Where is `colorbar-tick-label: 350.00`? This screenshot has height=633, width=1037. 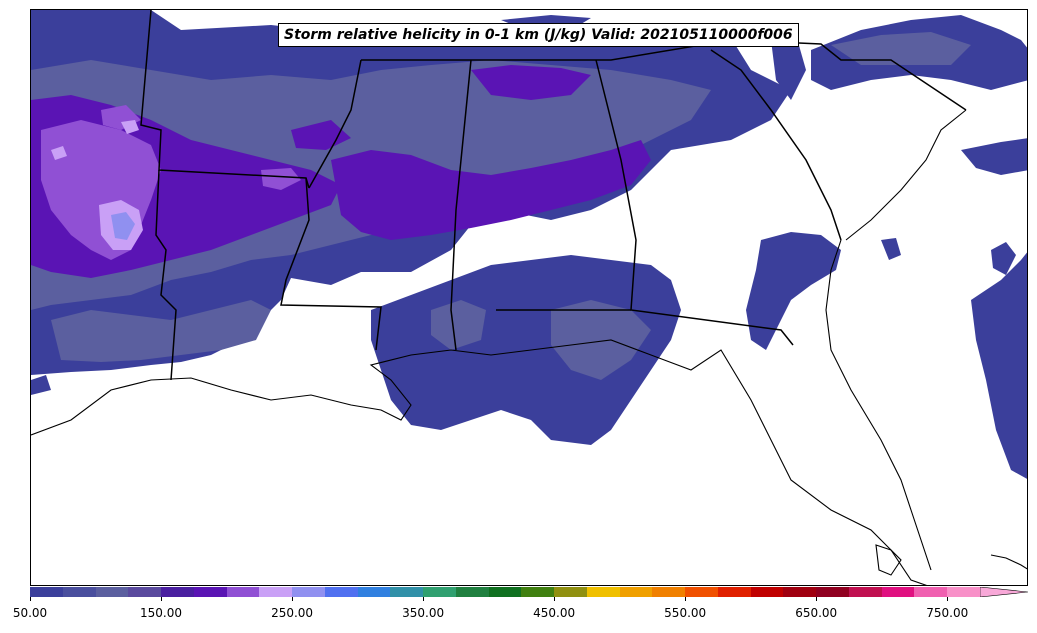 colorbar-tick-label: 350.00 is located at coordinates (423, 613).